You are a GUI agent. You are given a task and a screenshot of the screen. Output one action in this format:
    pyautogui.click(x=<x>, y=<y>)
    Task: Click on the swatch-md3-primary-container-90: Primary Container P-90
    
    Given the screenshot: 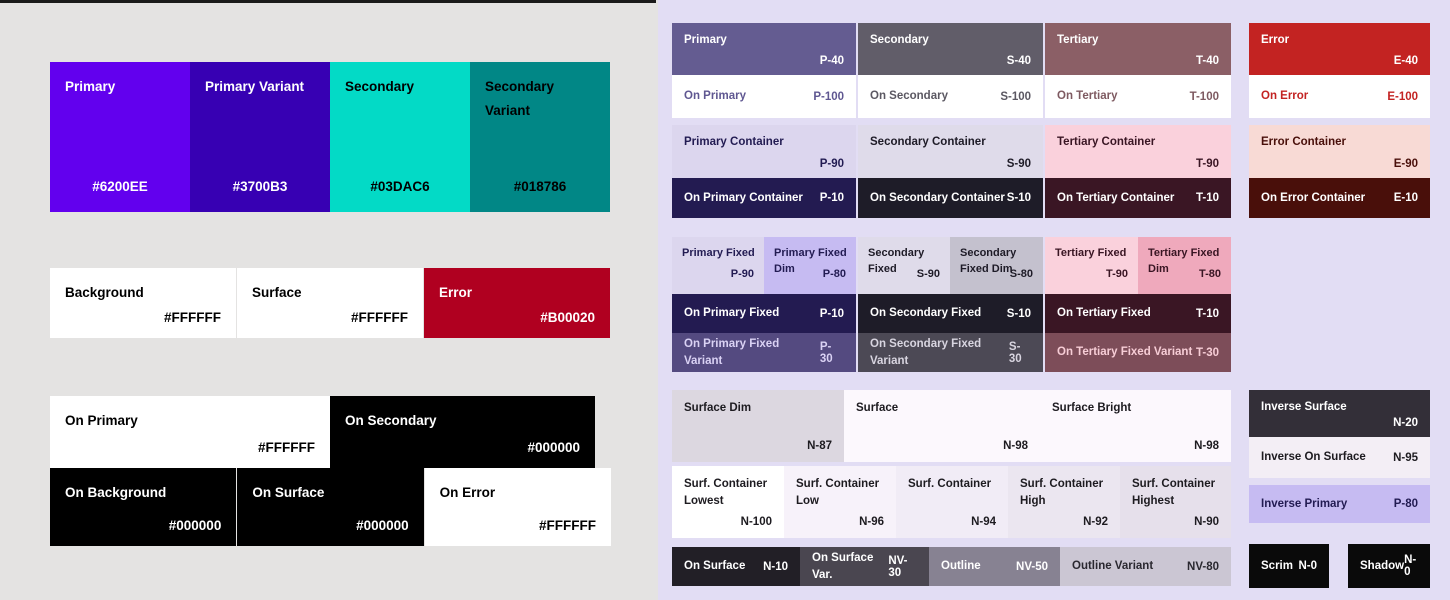 What is the action you would take?
    pyautogui.click(x=764, y=151)
    